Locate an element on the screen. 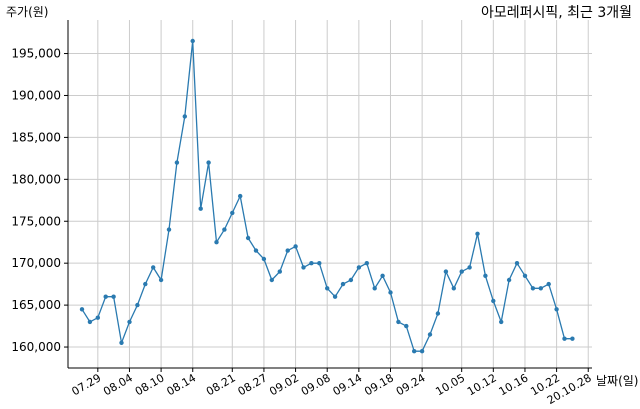 The height and width of the screenshot is (409, 640). y-tick-label: 185,000 is located at coordinates (36, 137).